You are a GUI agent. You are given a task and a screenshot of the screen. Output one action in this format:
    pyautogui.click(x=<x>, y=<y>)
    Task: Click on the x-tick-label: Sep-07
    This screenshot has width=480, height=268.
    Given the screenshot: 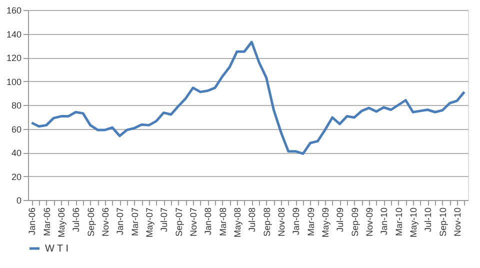 What is the action you would take?
    pyautogui.click(x=179, y=222)
    